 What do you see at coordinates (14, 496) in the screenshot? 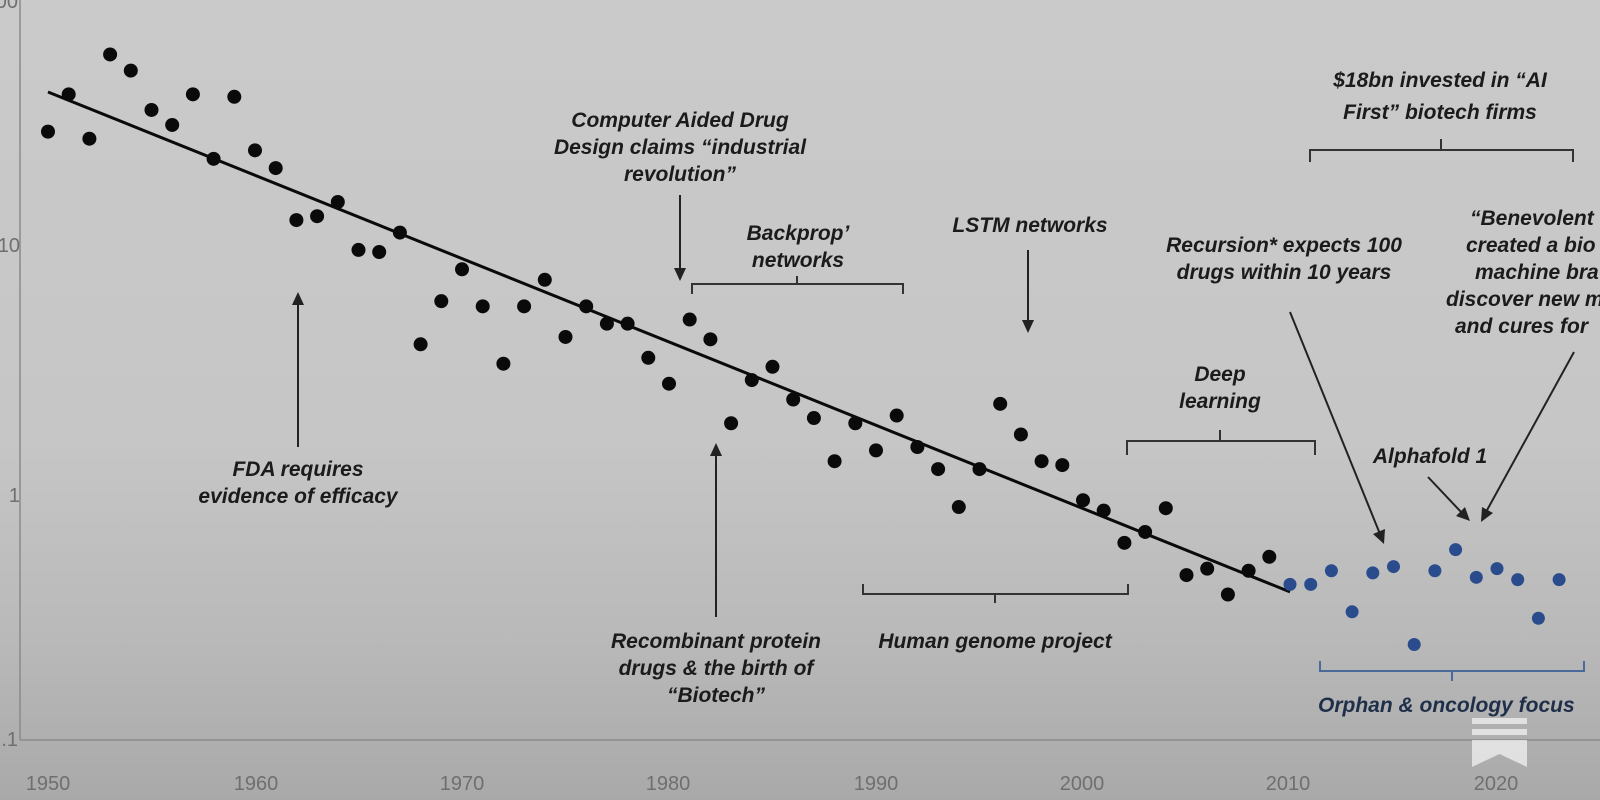
I see `y-tick-label: 1` at bounding box center [14, 496].